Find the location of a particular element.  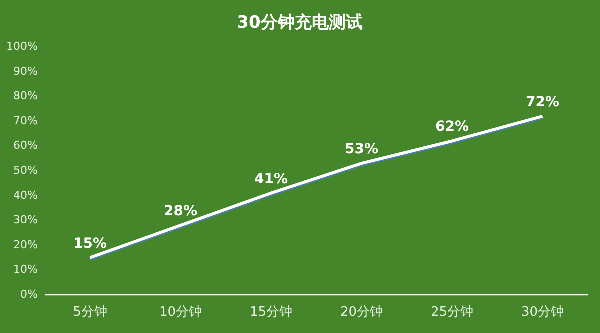

data-label: 28% is located at coordinates (181, 212).